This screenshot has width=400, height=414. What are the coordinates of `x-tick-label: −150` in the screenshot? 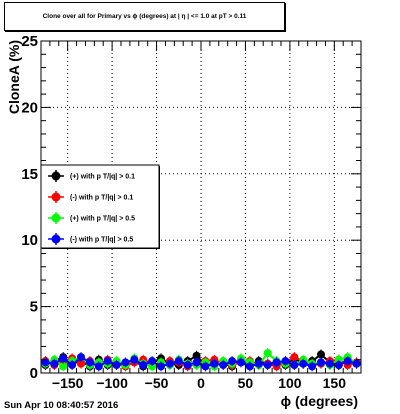 It's located at (68, 383).